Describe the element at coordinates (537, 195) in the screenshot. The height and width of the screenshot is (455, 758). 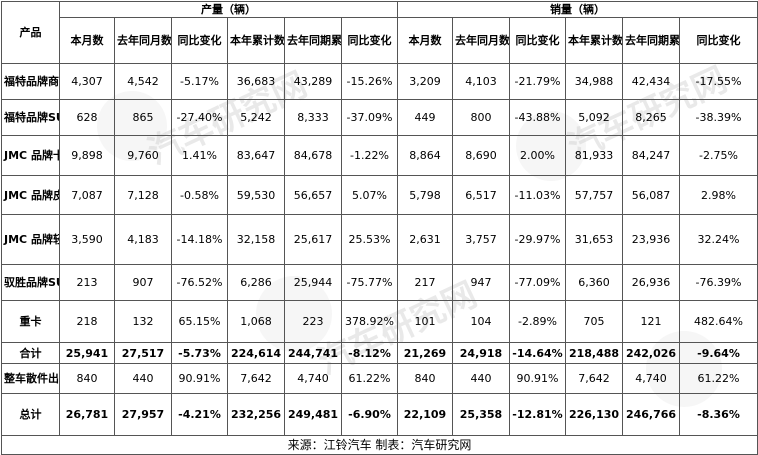
I see `table-cell: -11.03%` at that location.